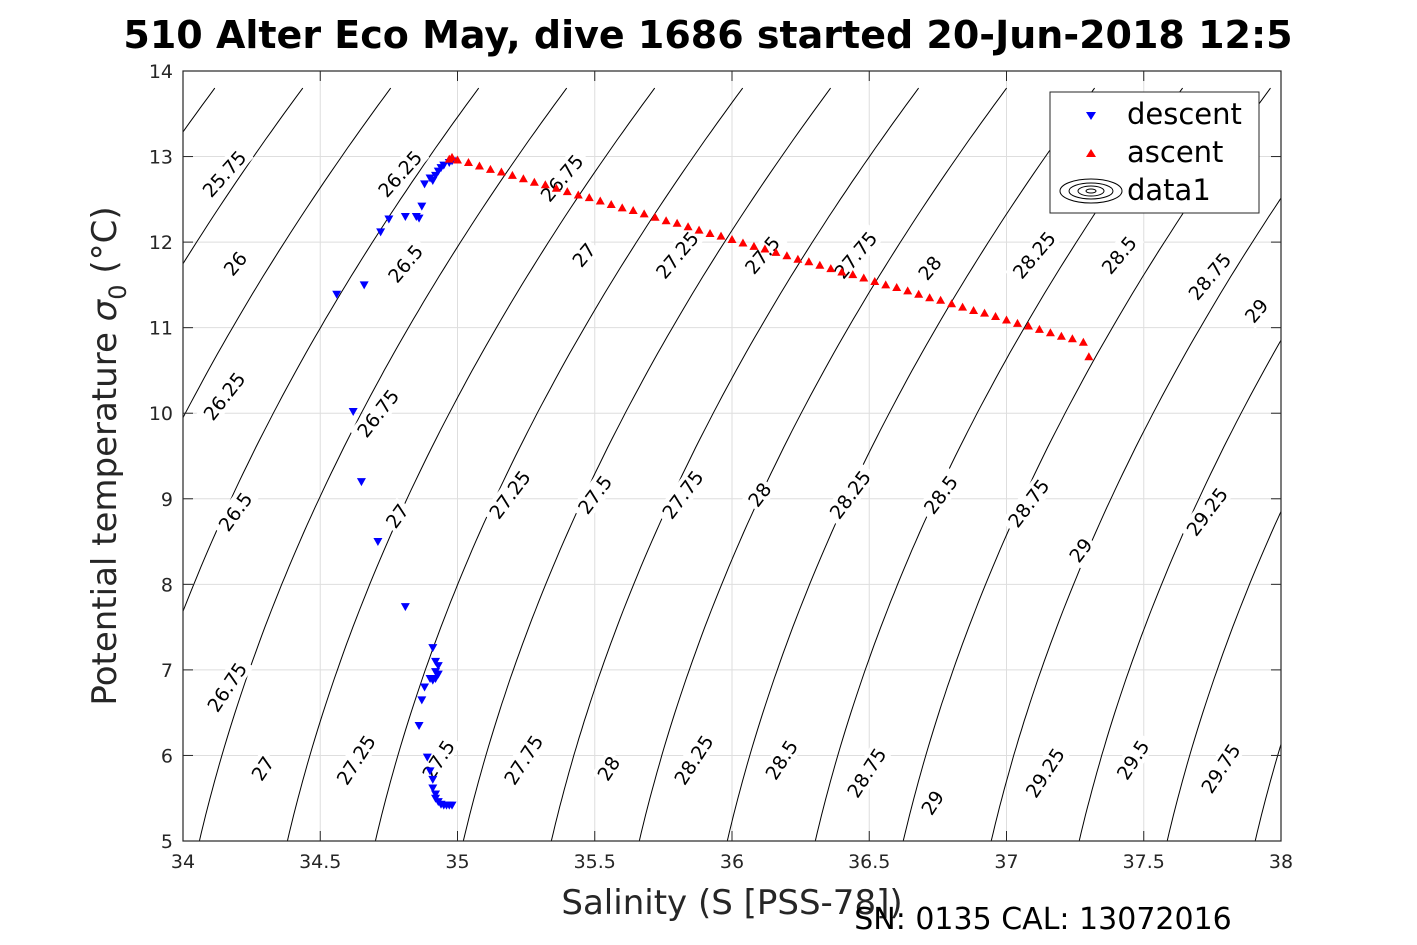 The image size is (1417, 945). I want to click on x-tick-label: 36.5, so click(869, 862).